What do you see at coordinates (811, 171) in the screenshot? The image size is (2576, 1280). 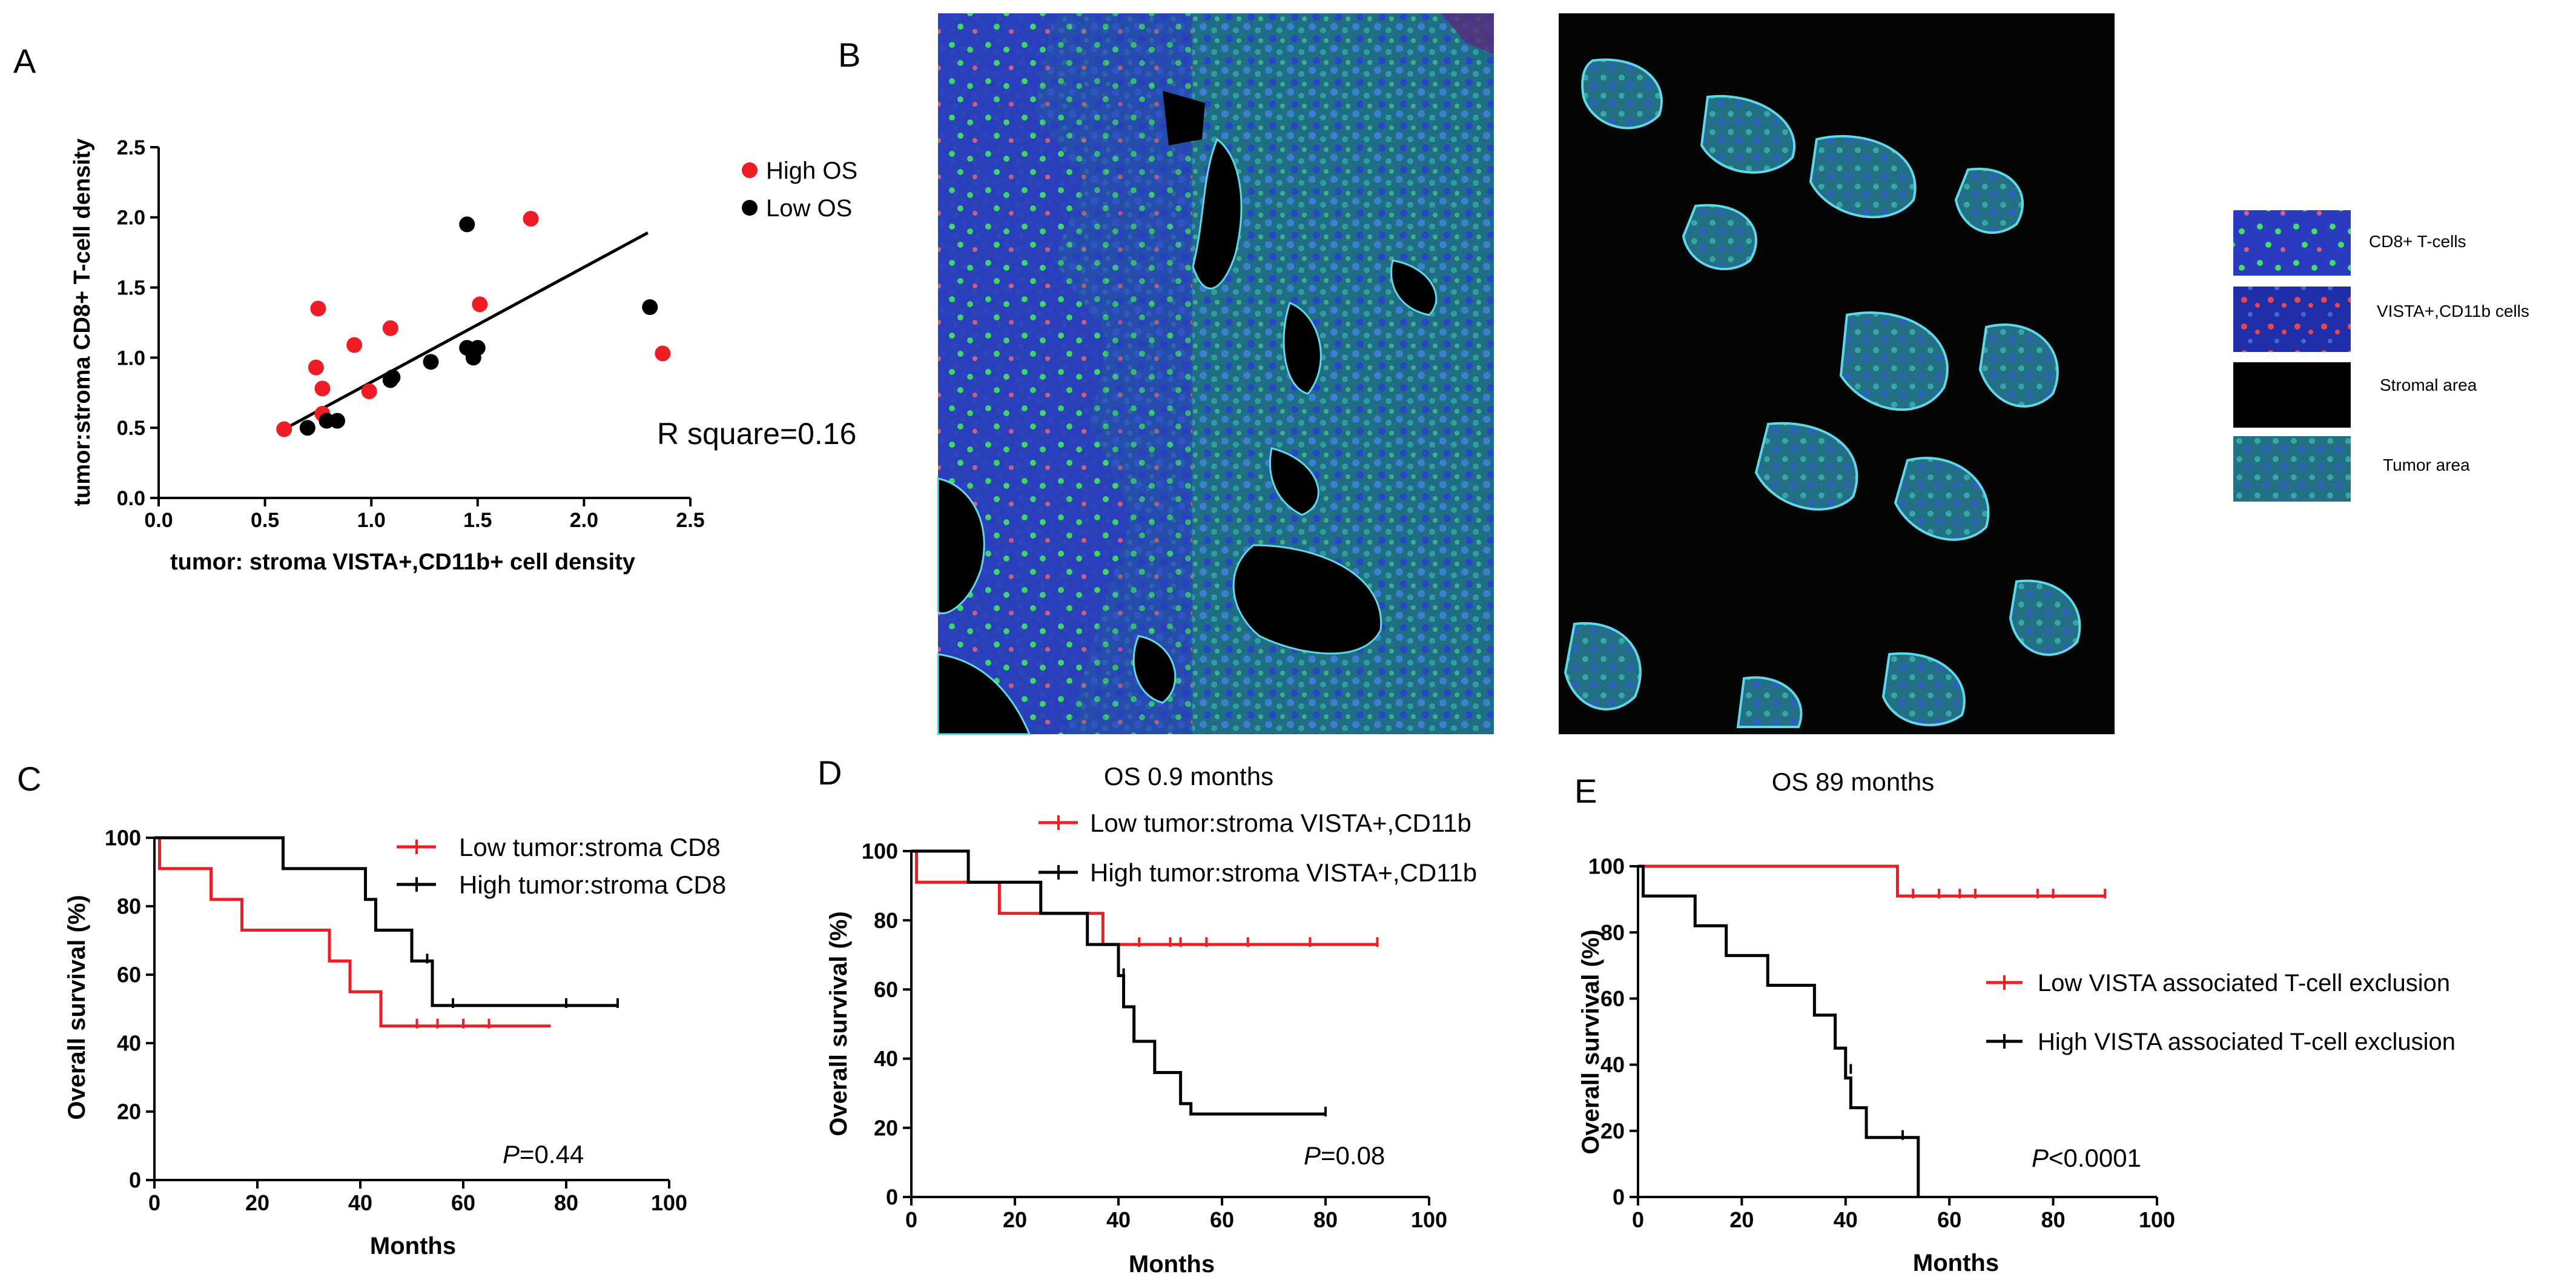 I see `legend-label-high-os: High OS` at bounding box center [811, 171].